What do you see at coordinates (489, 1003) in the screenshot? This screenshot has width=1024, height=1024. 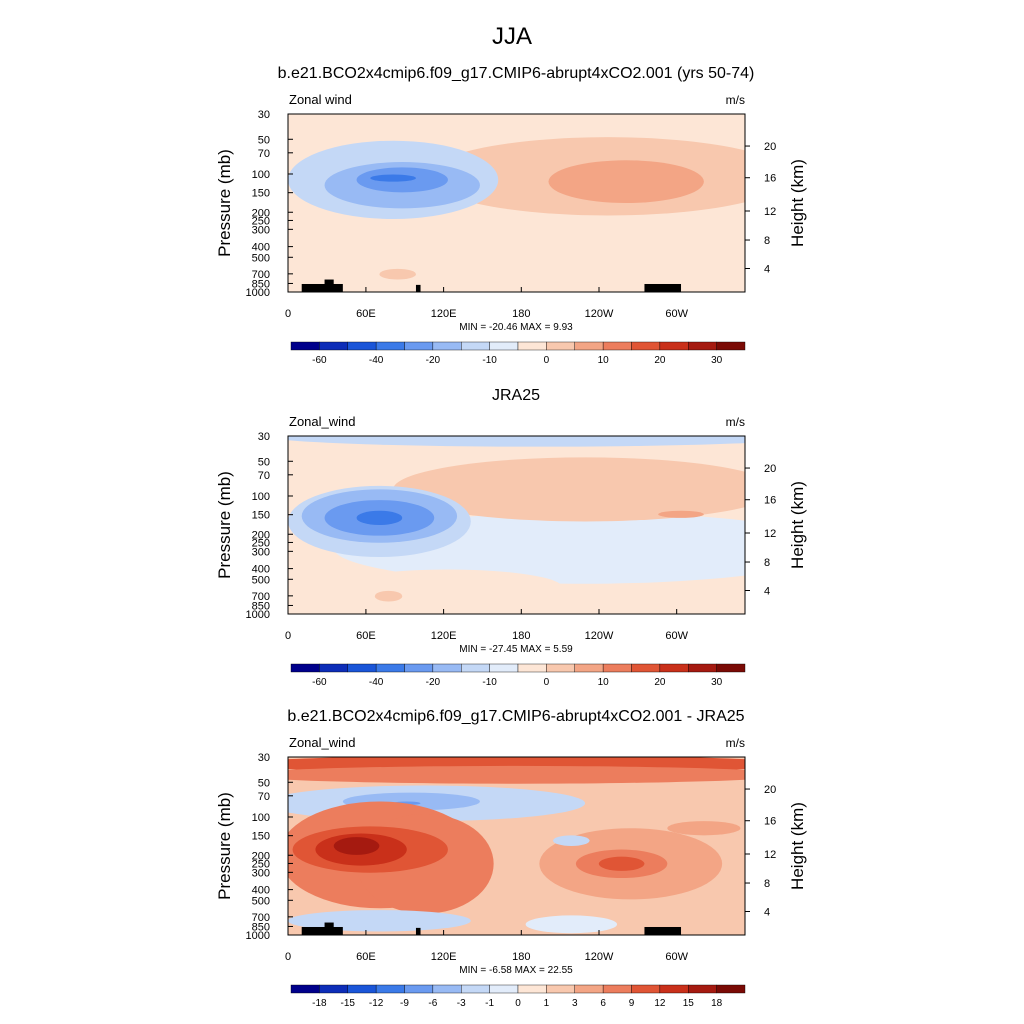 I see `colorbar-label: -1` at bounding box center [489, 1003].